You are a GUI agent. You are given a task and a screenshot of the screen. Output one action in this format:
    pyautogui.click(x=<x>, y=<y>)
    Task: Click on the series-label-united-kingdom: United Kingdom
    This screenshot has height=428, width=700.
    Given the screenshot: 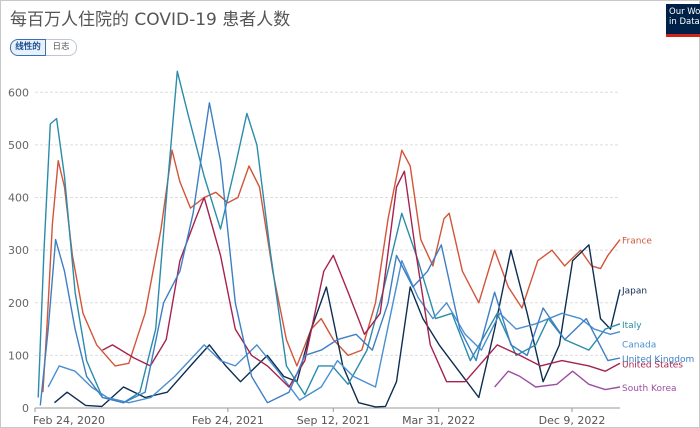 What is the action you would take?
    pyautogui.click(x=658, y=360)
    